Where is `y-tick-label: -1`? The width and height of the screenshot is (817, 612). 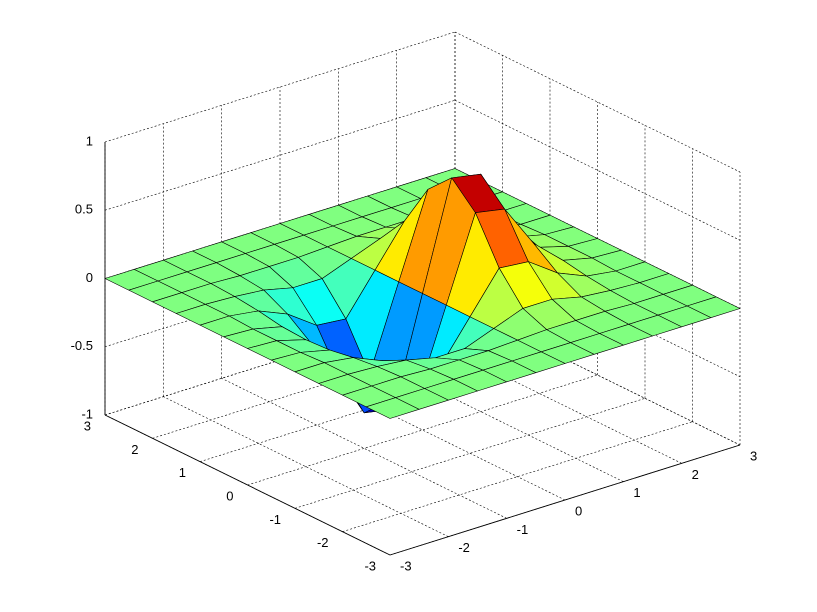 y-tick-label: -1 is located at coordinates (275, 519).